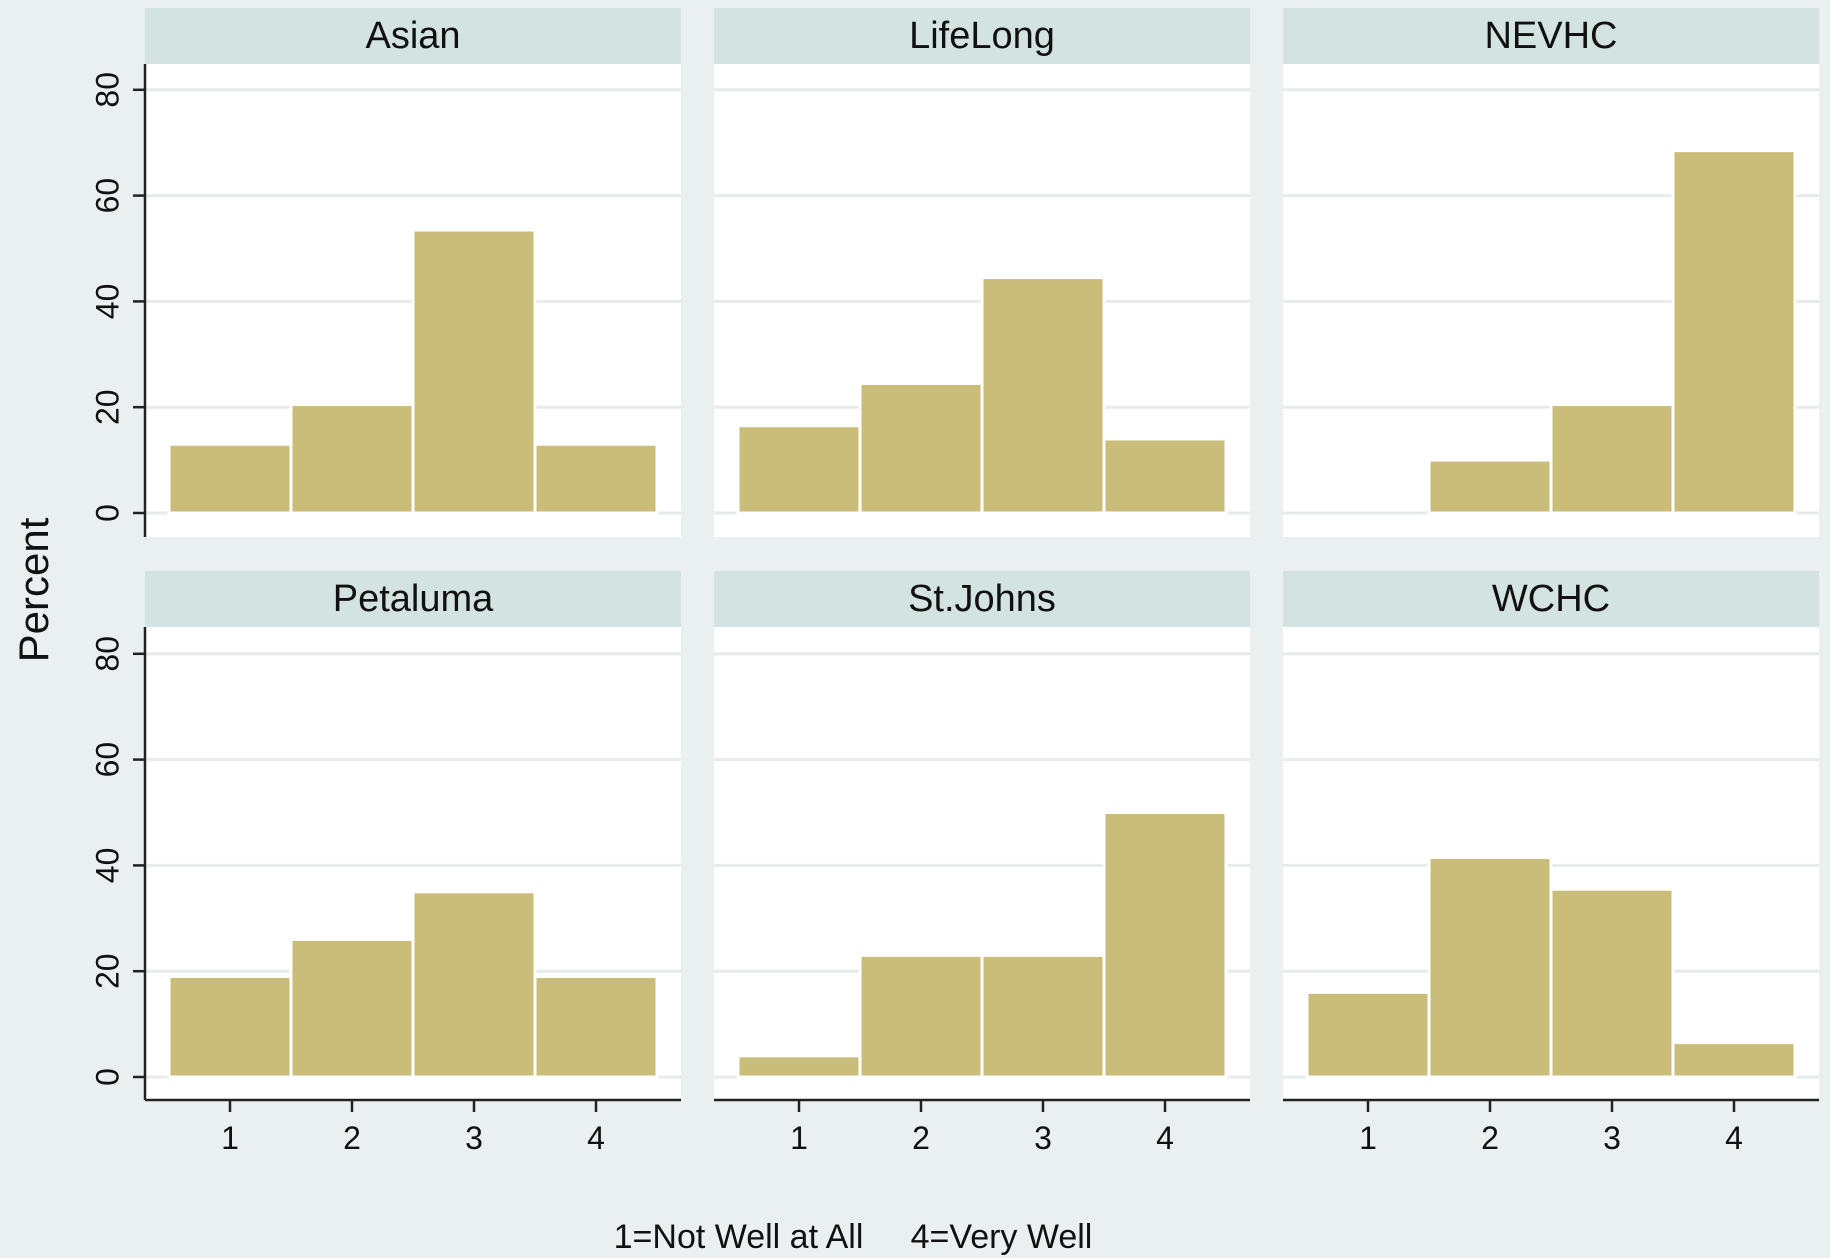 This screenshot has height=1258, width=1830. What do you see at coordinates (853, 1237) in the screenshot?
I see `x-axis-note: 1=Not Well at All 4=Very Well` at bounding box center [853, 1237].